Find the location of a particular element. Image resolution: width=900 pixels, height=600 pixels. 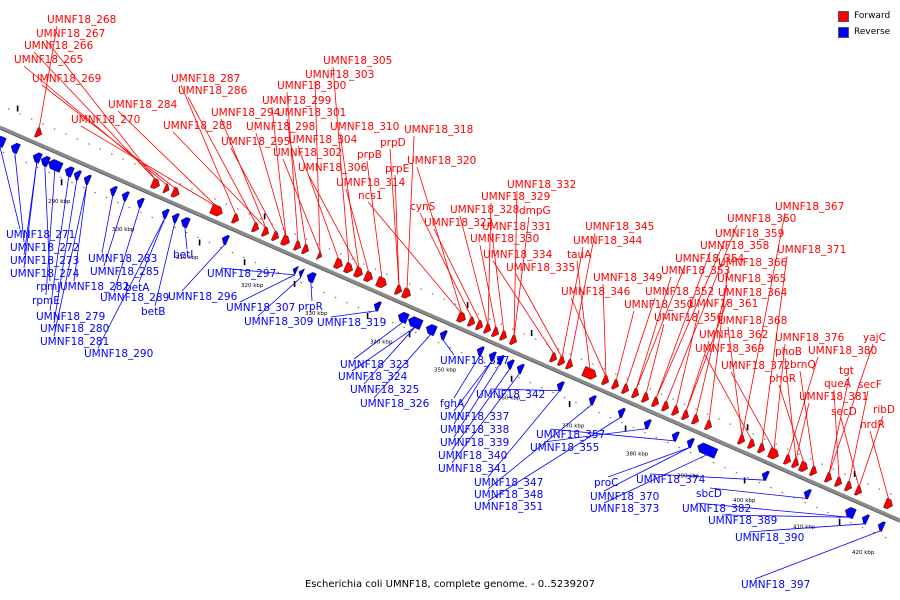

forward-gene-label: UMNF18_376 is located at coordinates (810, 338).